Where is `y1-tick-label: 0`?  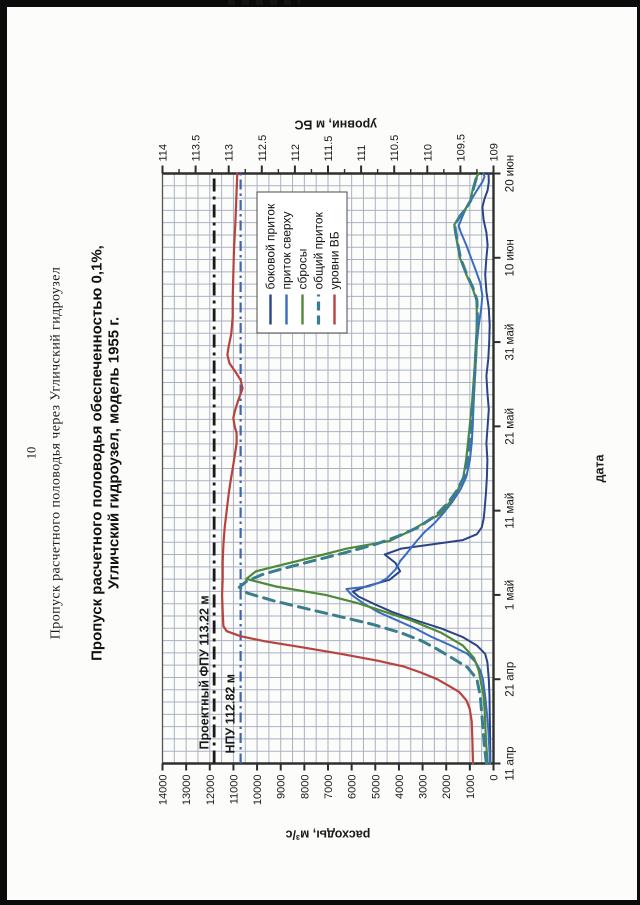
y1-tick-label: 0 is located at coordinates (494, 777).